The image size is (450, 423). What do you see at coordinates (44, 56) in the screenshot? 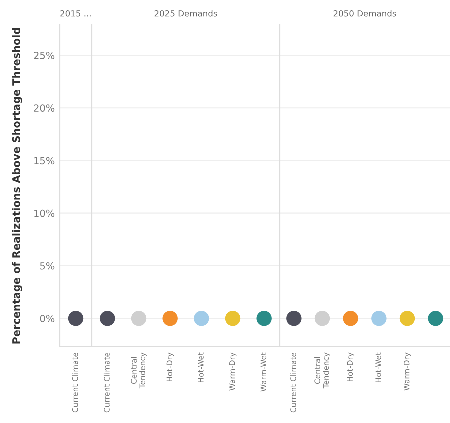
I see `y-tick-label: 25%` at bounding box center [44, 56].